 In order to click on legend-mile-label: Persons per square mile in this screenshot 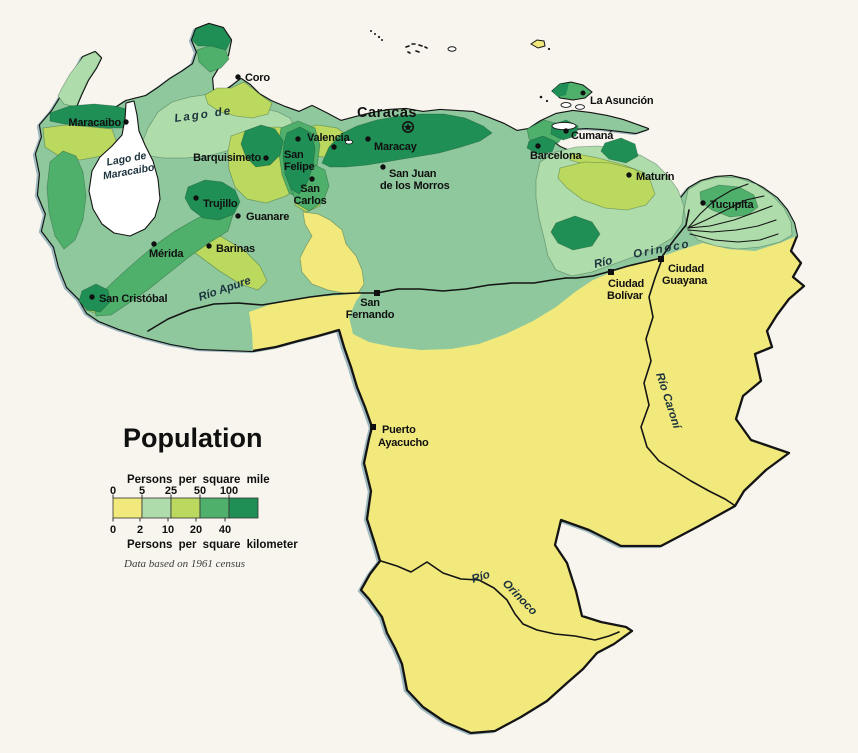, I will do `click(198, 480)`.